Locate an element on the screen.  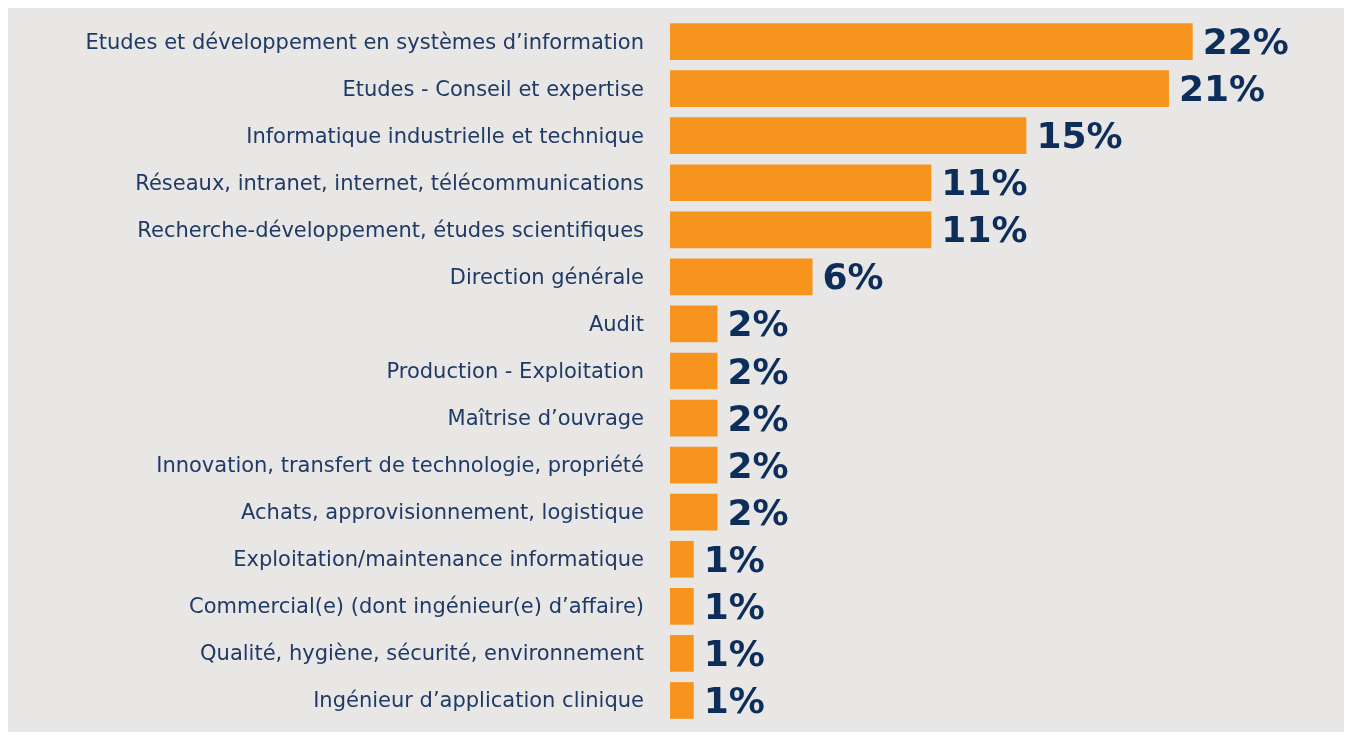
y-tick-label: Réseaux, intranet, internet, télécommunications is located at coordinates (389, 182).